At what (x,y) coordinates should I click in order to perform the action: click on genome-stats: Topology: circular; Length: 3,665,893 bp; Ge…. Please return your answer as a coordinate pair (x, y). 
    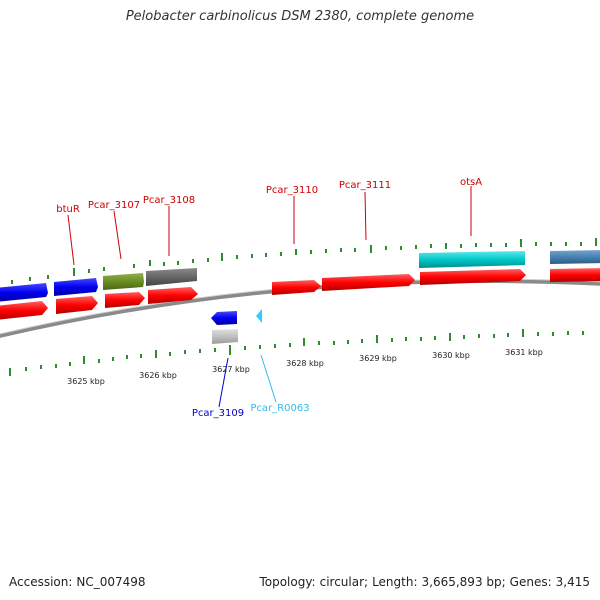
    Looking at the image, I should click on (424, 582).